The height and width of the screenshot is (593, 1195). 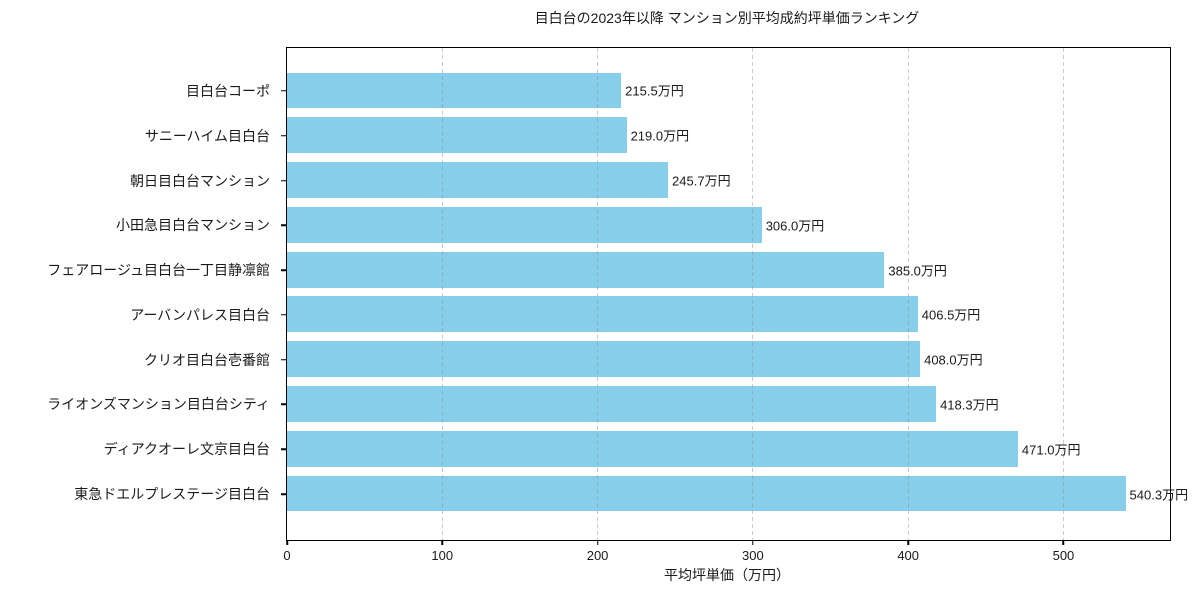 What do you see at coordinates (701, 181) in the screenshot?
I see `bar-value-label: 245.7万円` at bounding box center [701, 181].